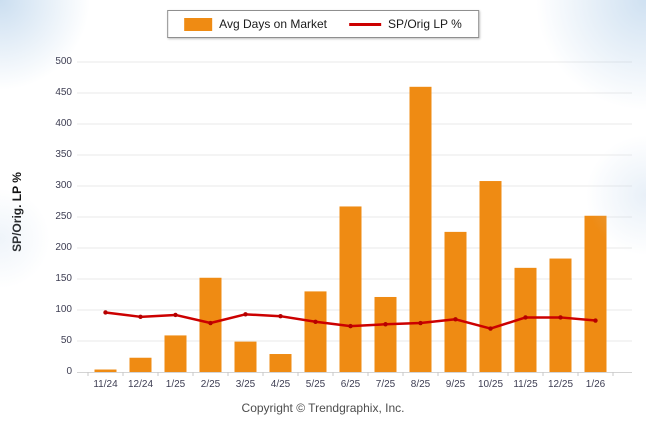 The height and width of the screenshot is (434, 646). What do you see at coordinates (350, 384) in the screenshot?
I see `x-tick-label: 6/25` at bounding box center [350, 384].